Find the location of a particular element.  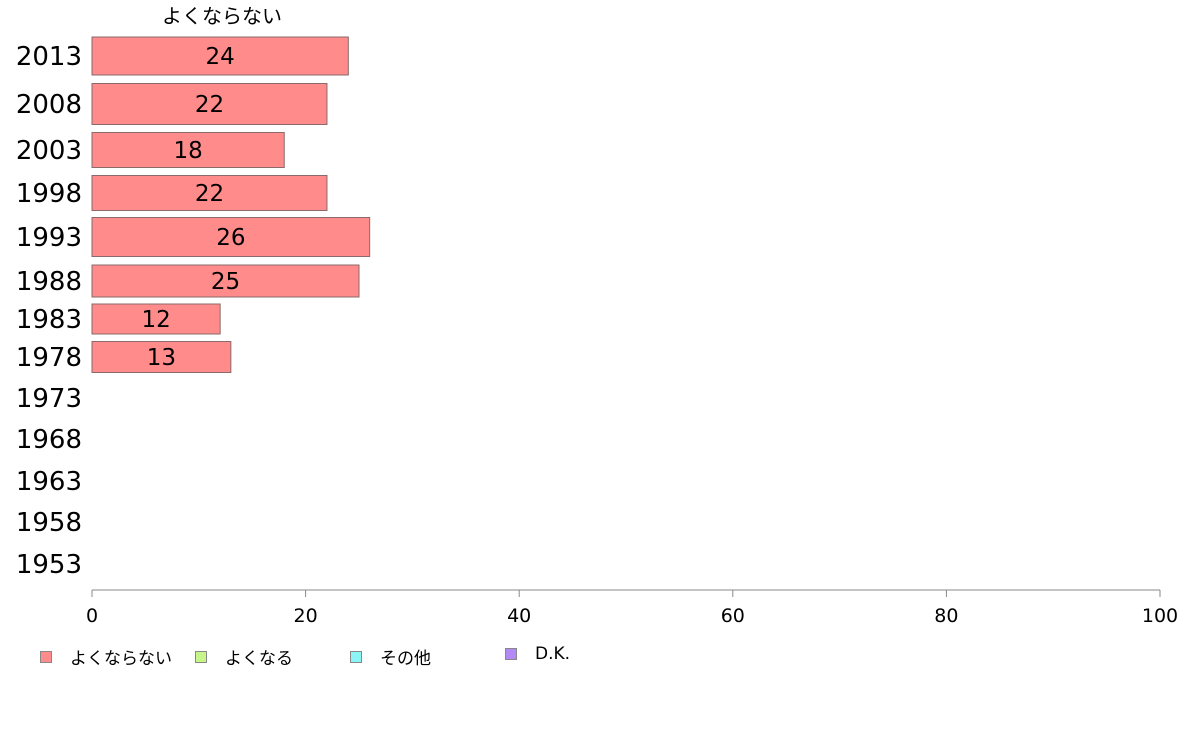

y-tick-label: 2003 is located at coordinates (49, 151).